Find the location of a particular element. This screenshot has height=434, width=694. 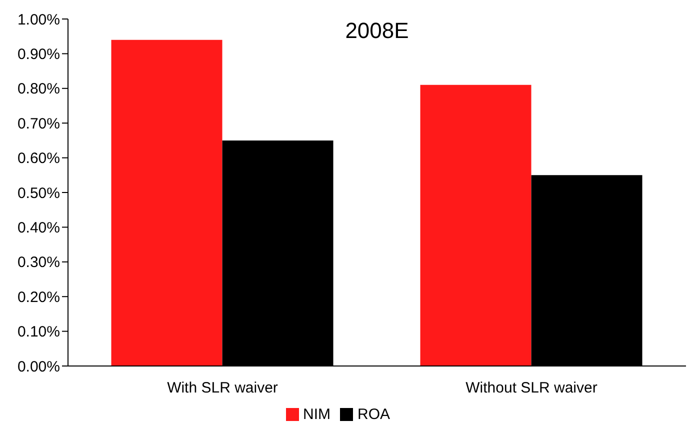

chart-title: 2008E is located at coordinates (377, 31).